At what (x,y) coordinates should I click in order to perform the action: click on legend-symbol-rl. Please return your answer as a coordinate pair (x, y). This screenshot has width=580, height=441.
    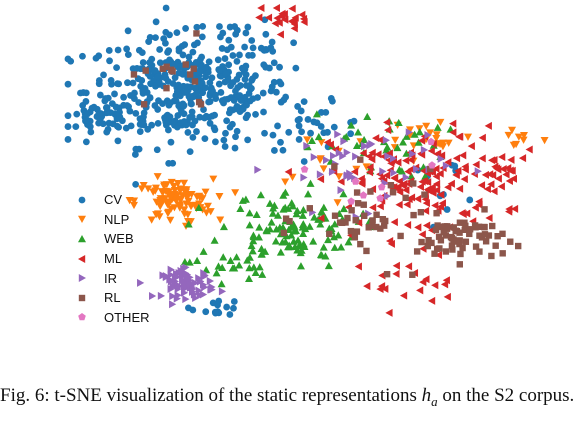
    Looking at the image, I should click on (82, 297).